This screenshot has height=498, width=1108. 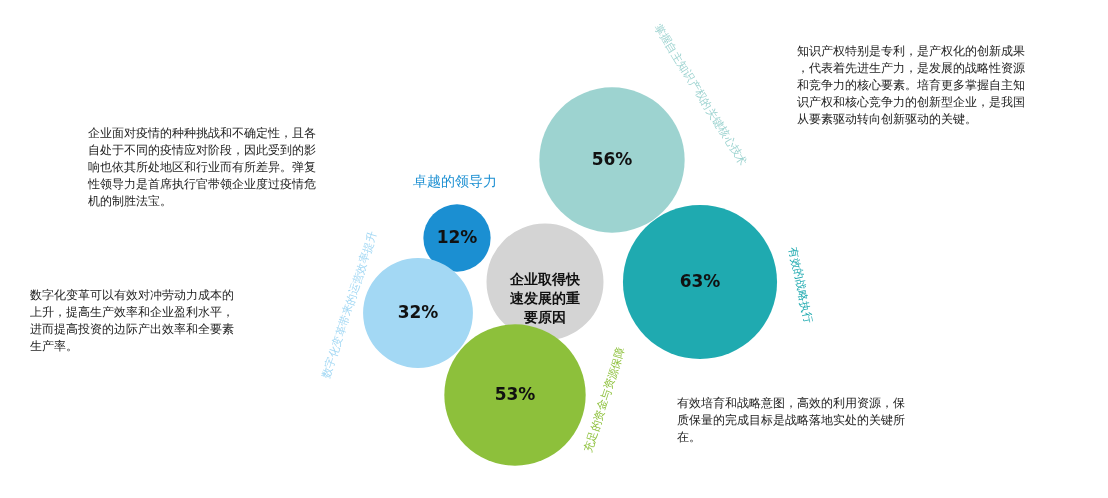 I want to click on text: 知识产权特别是专利，是产权化的创新成果，代表着先进生产力，是发展的战略性资源和竞争力的核心要素。培育更多掌握自主知识产权和核心竞争力的创新型企业，是我国从要素驱动转向创新驱动的关键。, so click(x=911, y=85).